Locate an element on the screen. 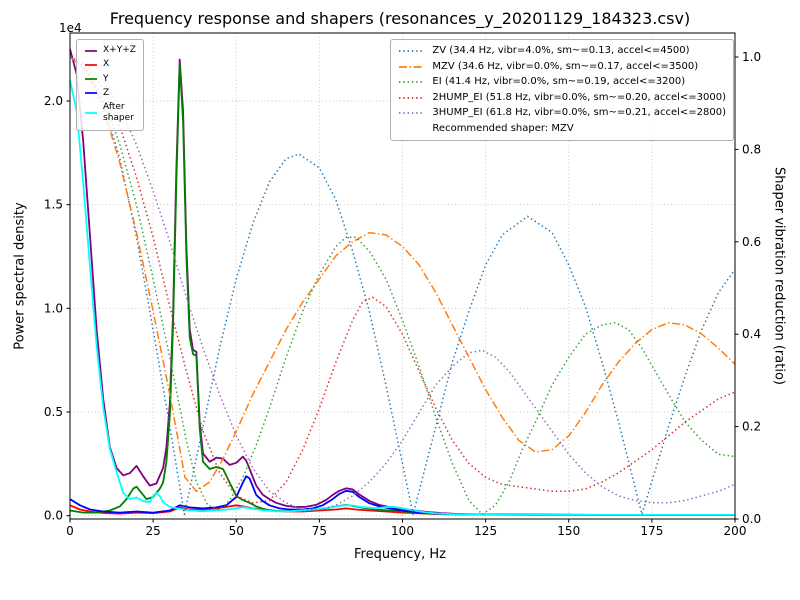  y-left-tick-label: 2.0 is located at coordinates (53, 101).